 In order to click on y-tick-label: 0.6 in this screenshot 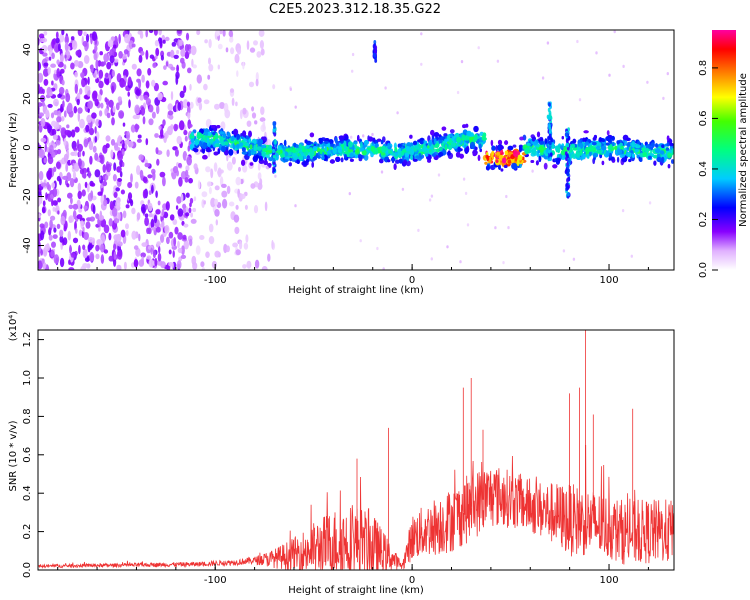, I will do `click(27, 455)`.